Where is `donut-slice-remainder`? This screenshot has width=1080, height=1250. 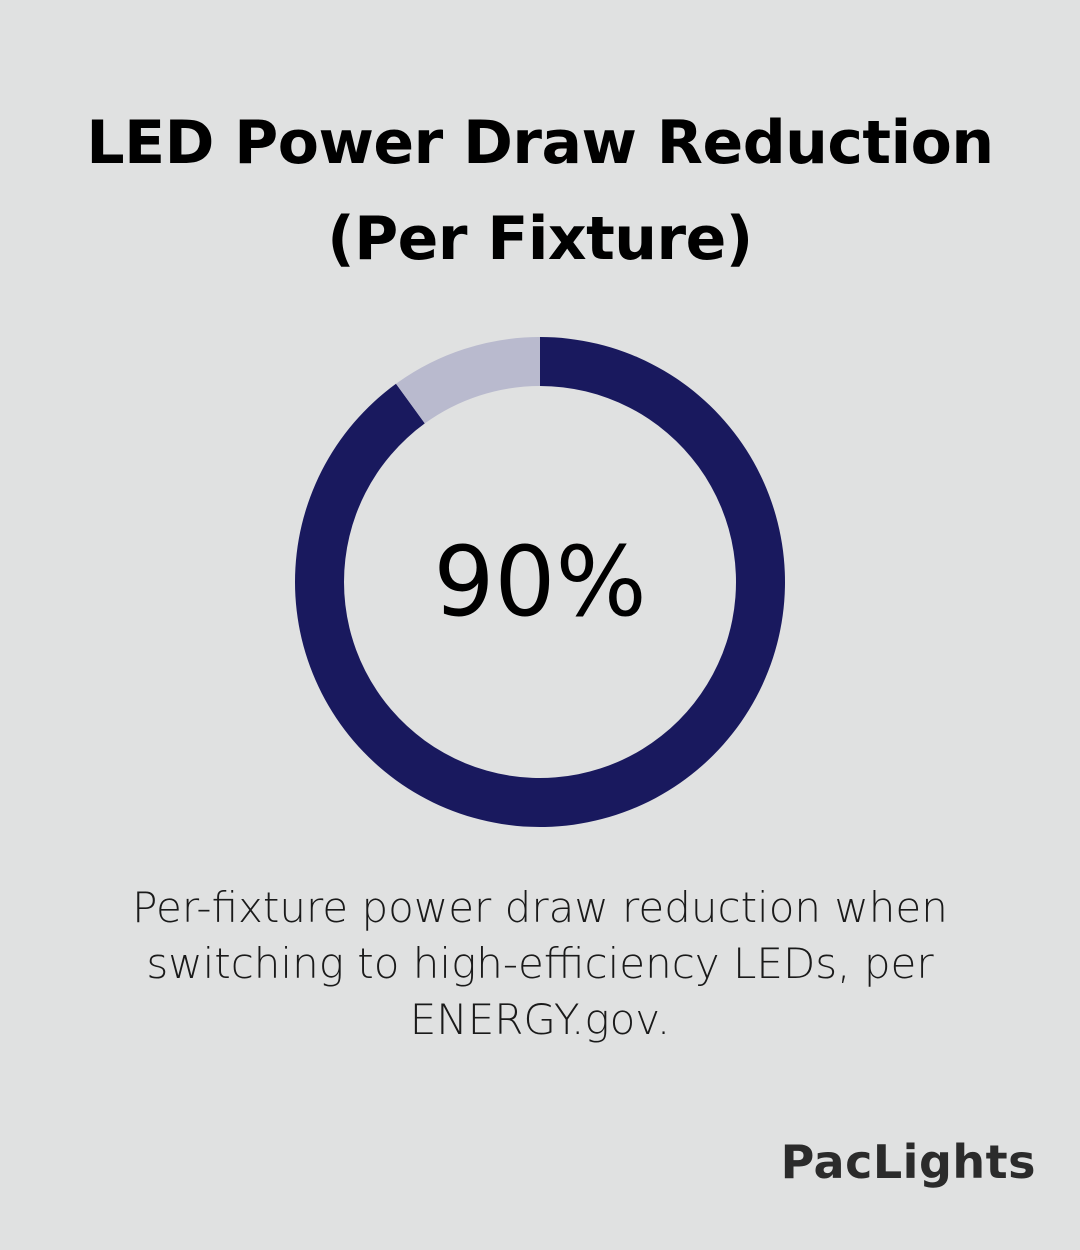
donut-slice-remainder is located at coordinates (467, 380).